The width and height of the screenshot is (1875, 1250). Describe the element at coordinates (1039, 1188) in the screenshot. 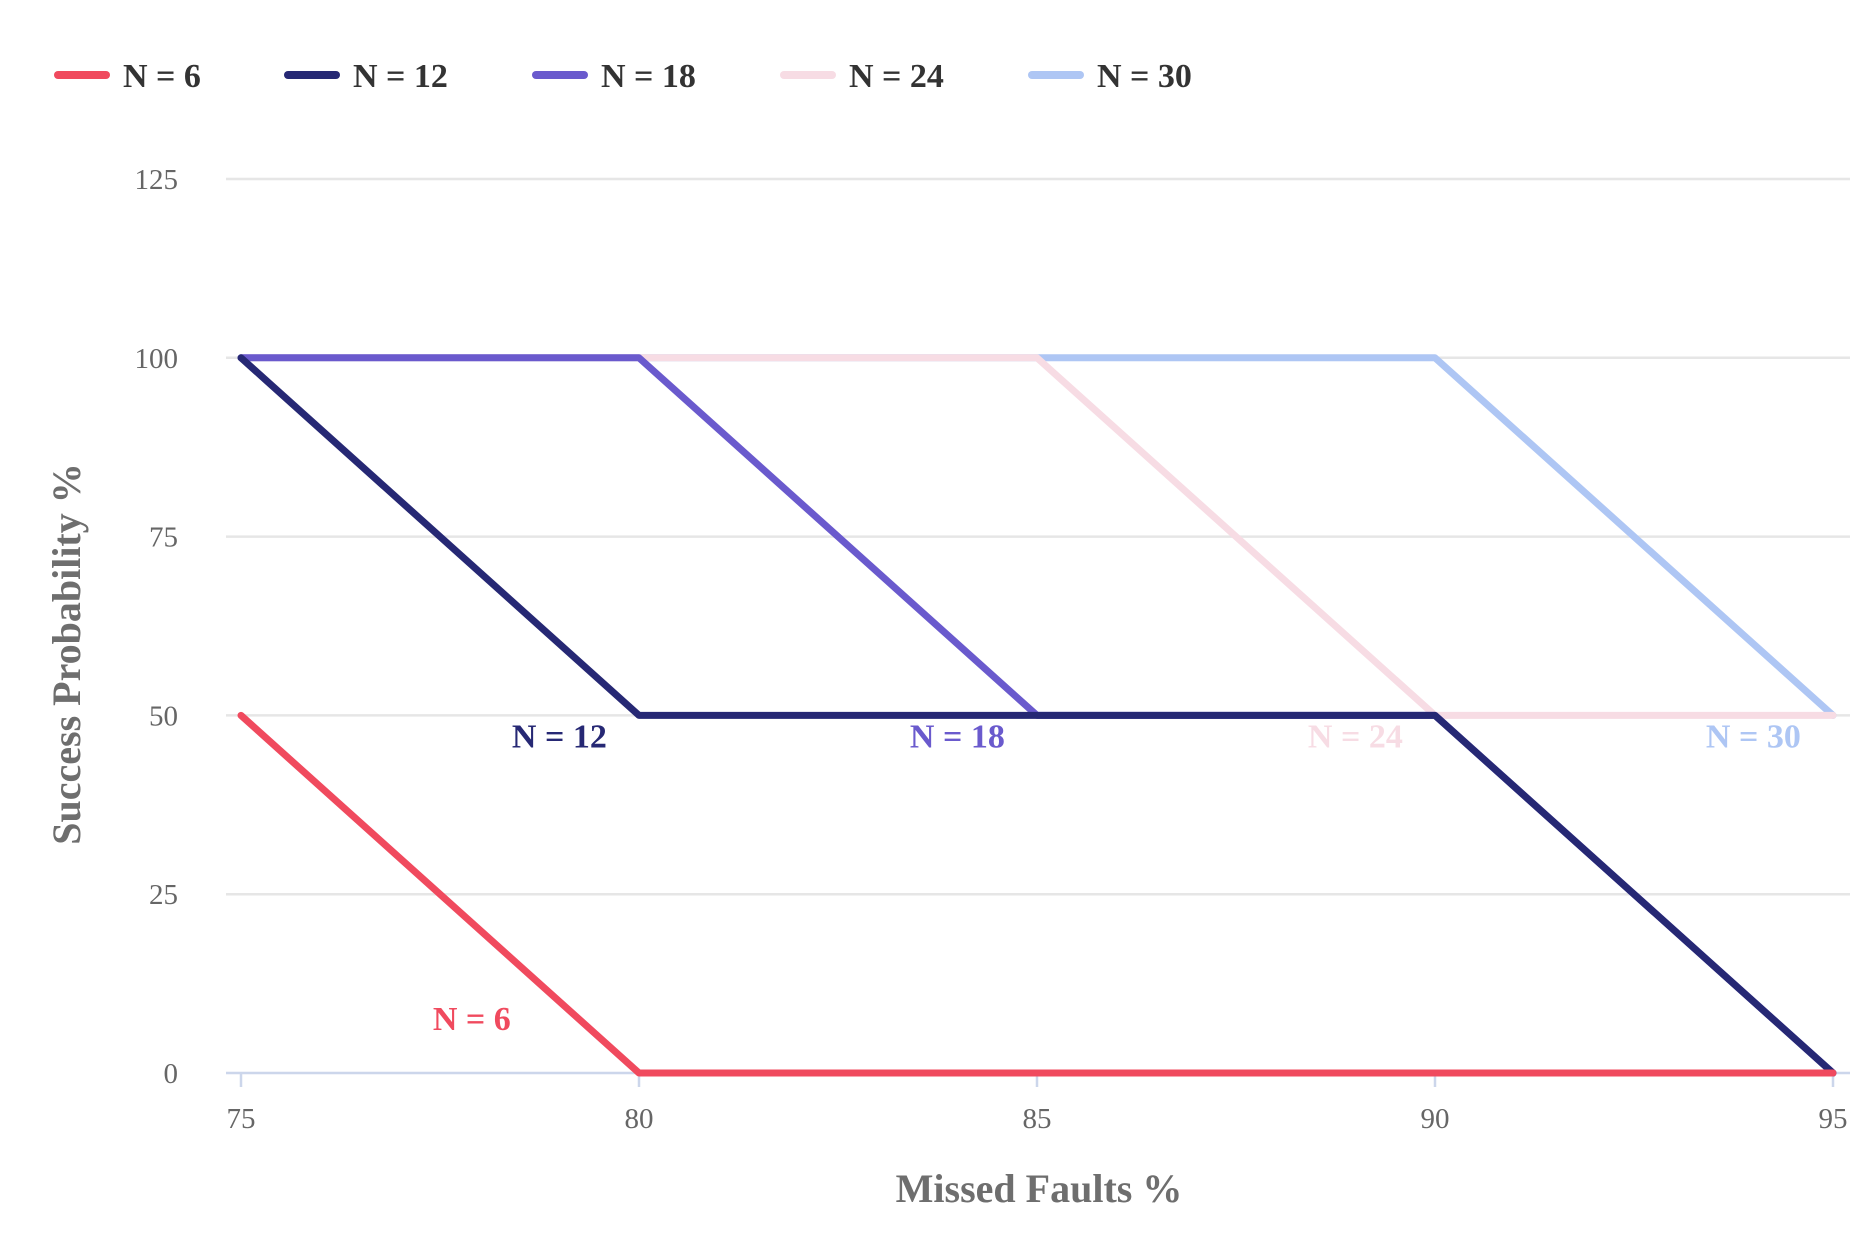

I see `x-axis-title: Missed Faults %` at that location.